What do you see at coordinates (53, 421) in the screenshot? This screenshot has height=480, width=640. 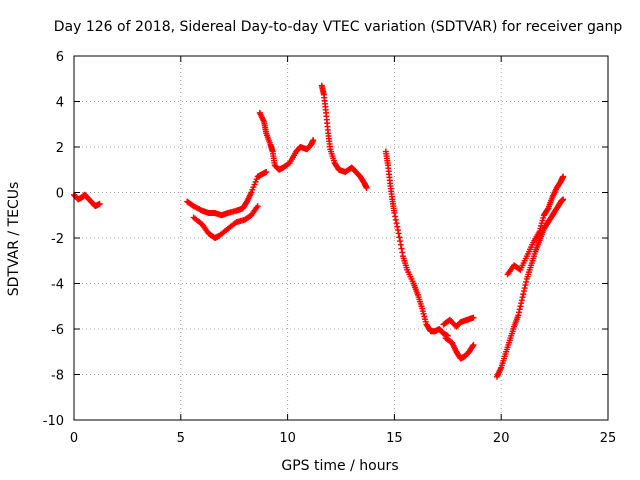 I see `y-tick-label: -10` at bounding box center [53, 421].